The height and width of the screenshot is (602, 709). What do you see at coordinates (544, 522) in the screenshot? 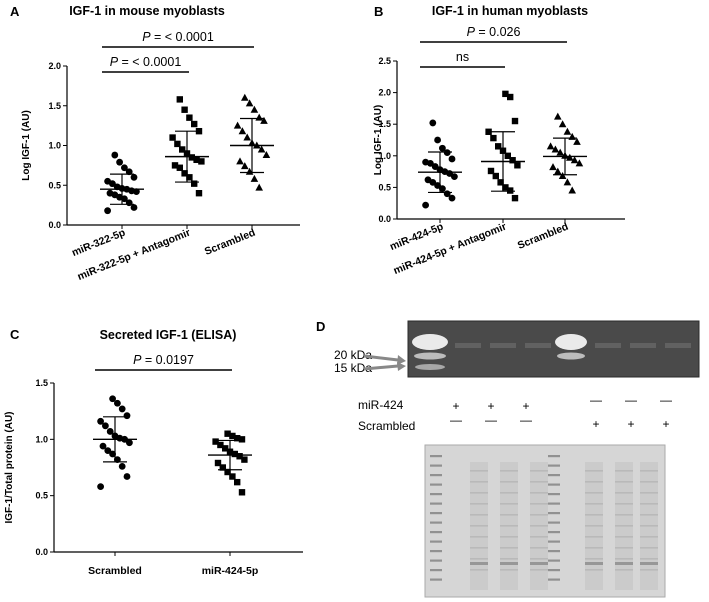
I see `loading-gel-lanes` at bounding box center [544, 522].